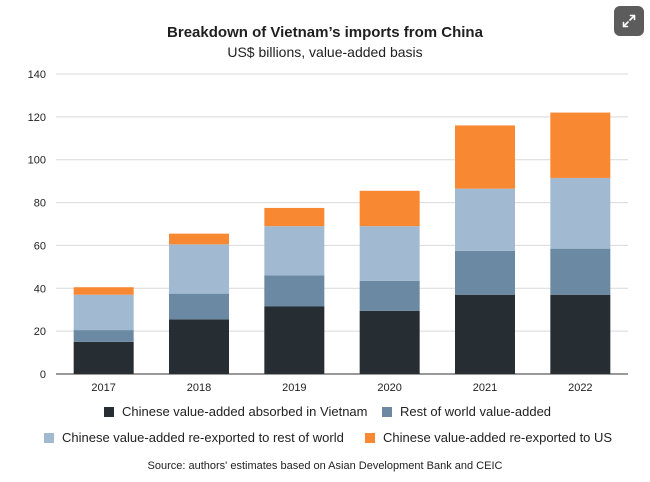 The height and width of the screenshot is (482, 650). I want to click on legend-label: Chinese value-added re-exported to US, so click(498, 437).